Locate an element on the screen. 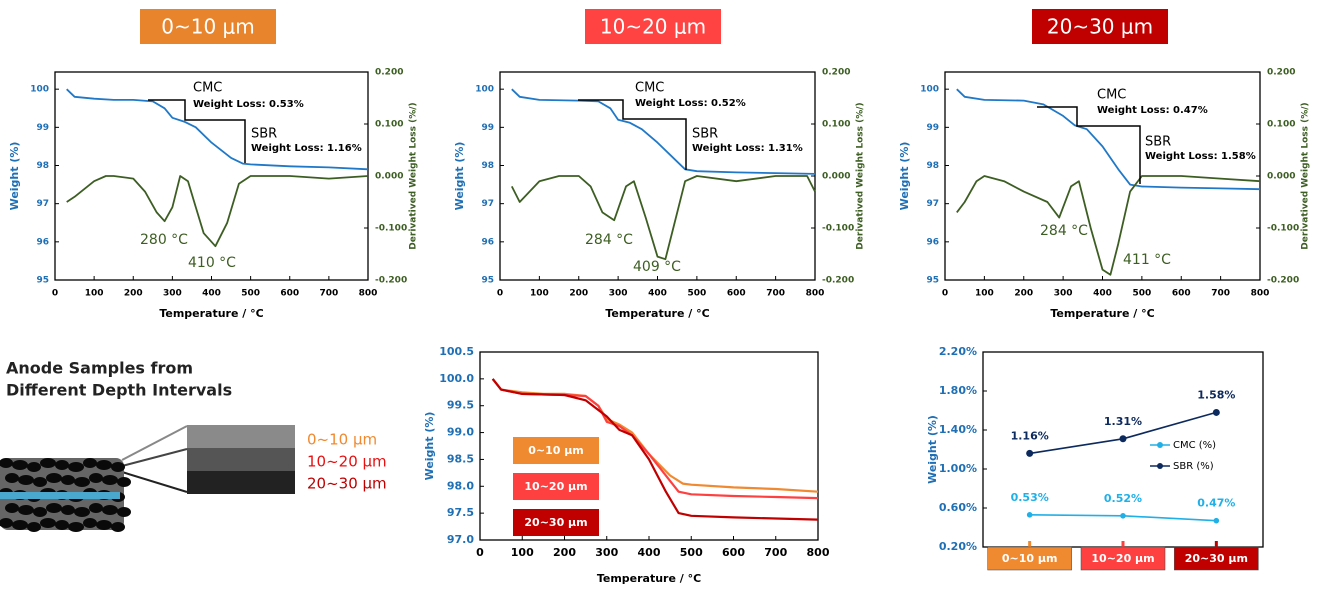  chart-title: 0~10 μm is located at coordinates (208, 27).